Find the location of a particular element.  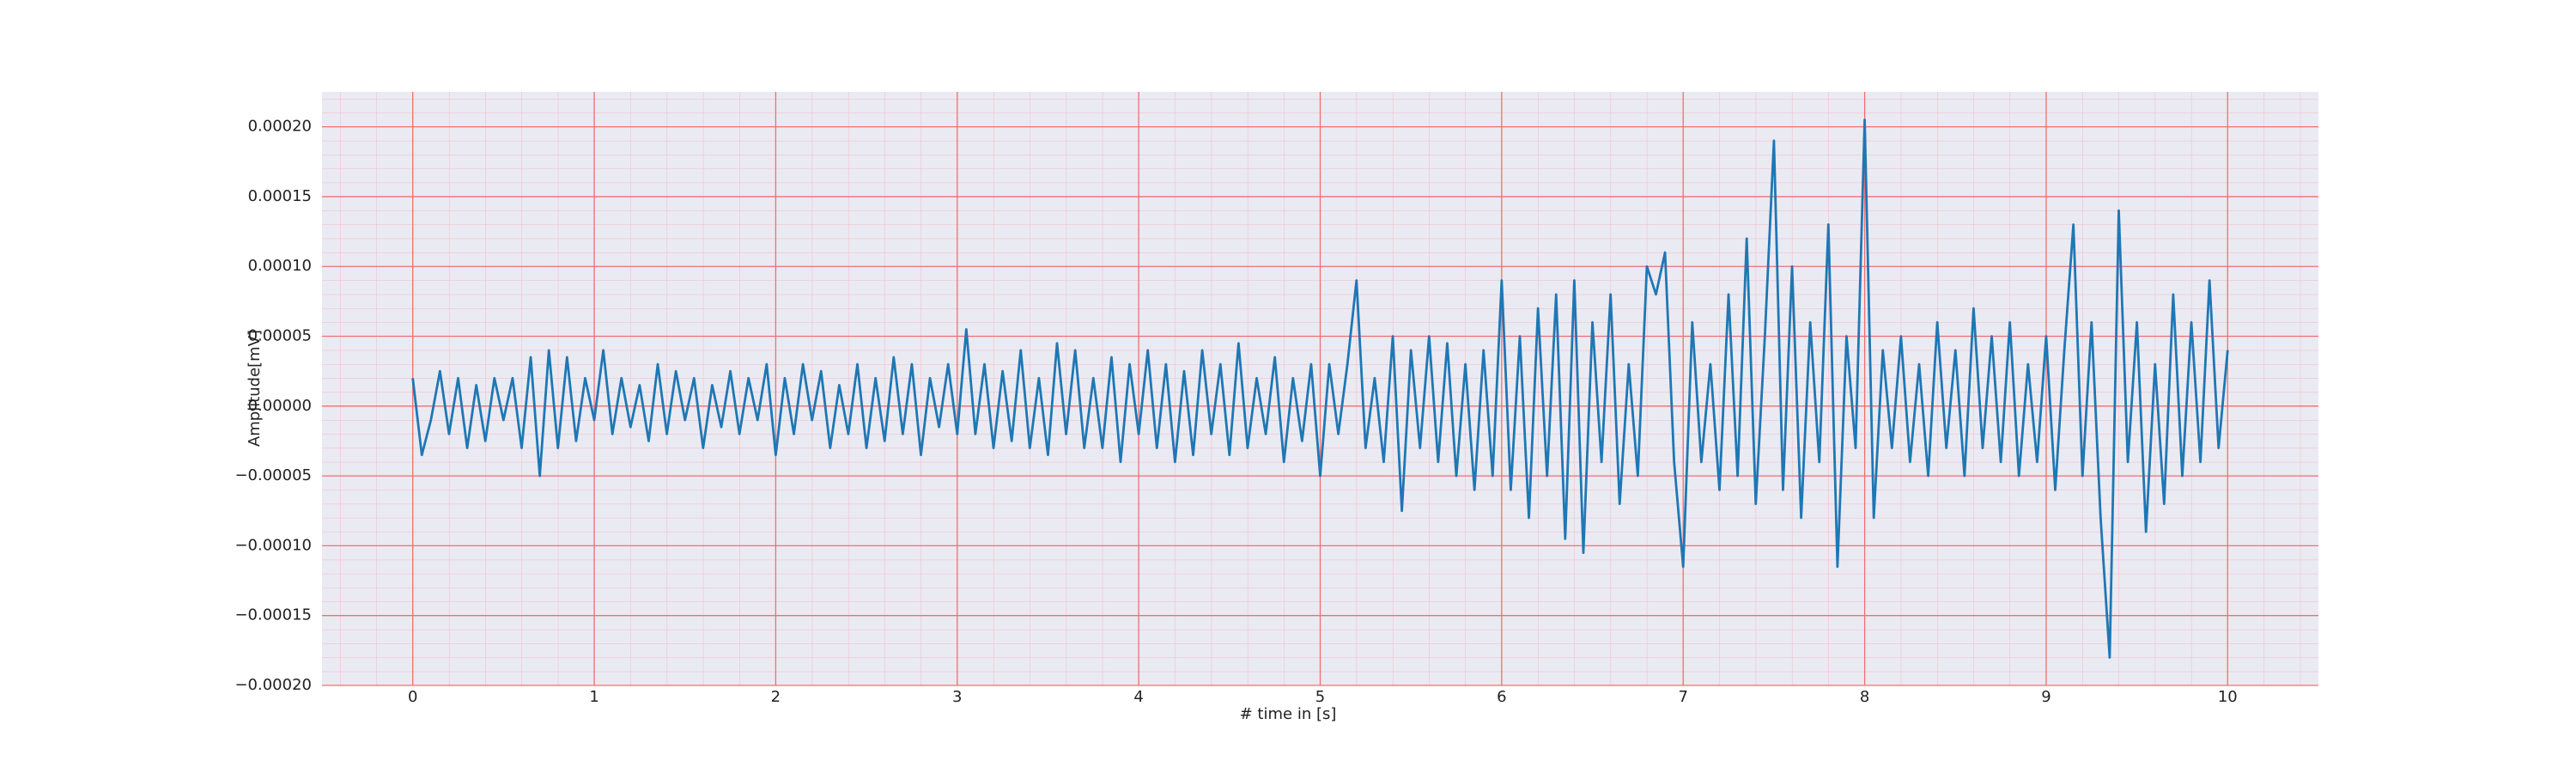

x-tick-label: 7 is located at coordinates (1683, 697).